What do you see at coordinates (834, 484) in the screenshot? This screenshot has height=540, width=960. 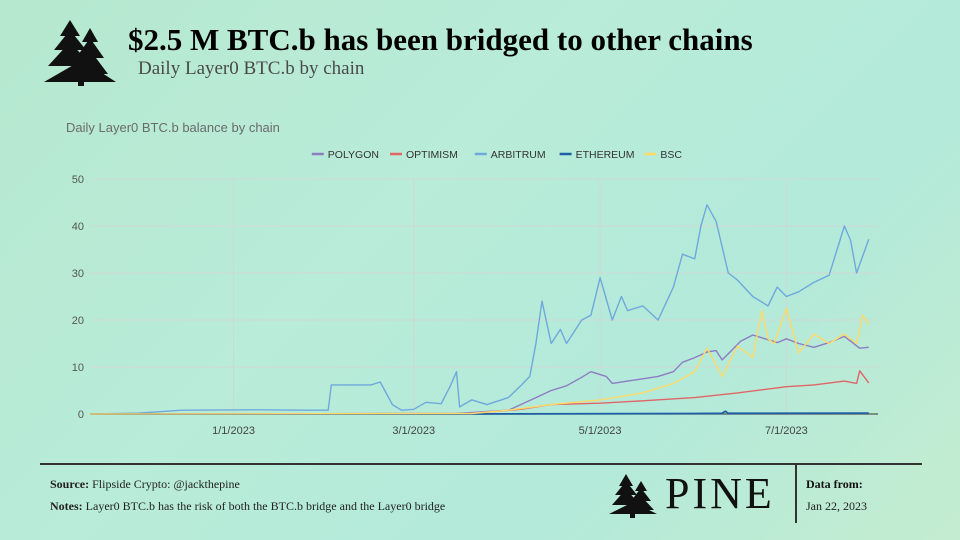 I see `data-from-label: Data from:` at bounding box center [834, 484].